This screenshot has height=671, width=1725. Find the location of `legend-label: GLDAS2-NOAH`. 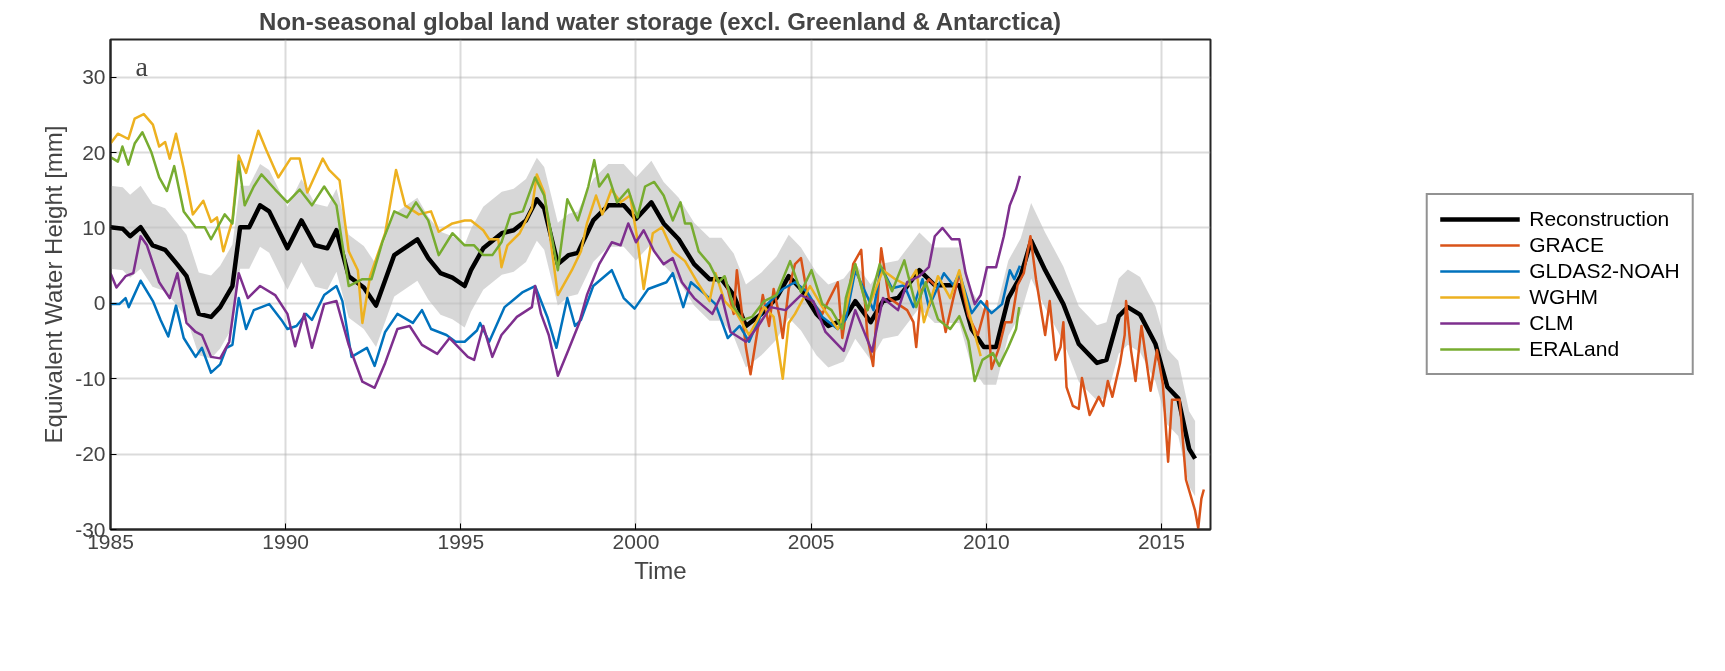

legend-label: GLDAS2-NOAH is located at coordinates (1604, 271).